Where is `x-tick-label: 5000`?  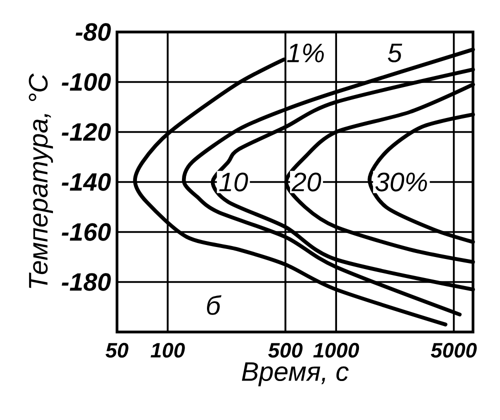
x-tick-label: 5000 is located at coordinates (453, 350).